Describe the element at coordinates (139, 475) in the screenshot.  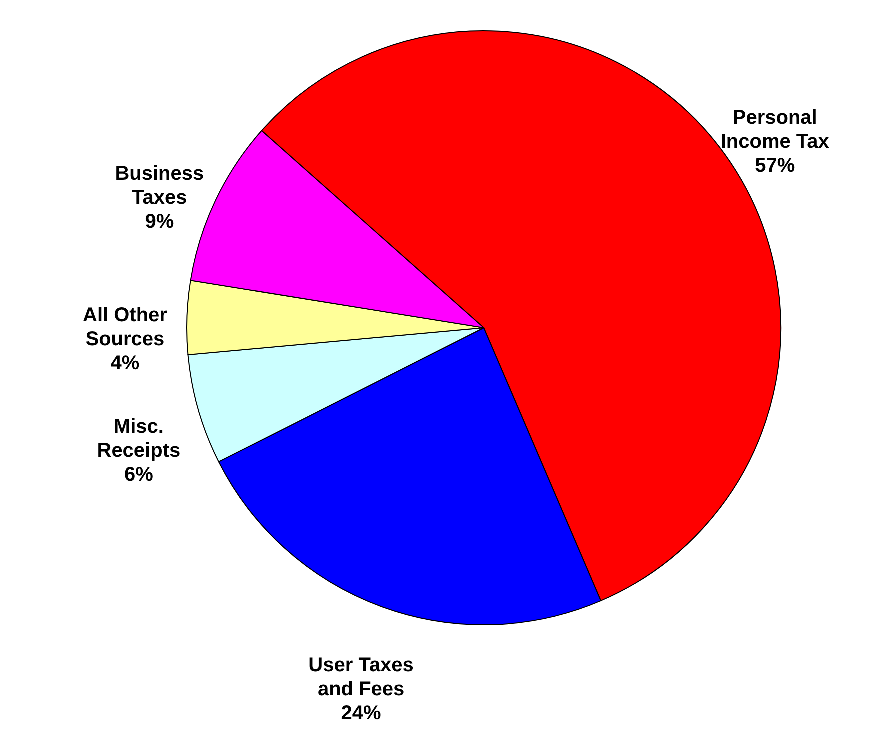
I see `data-label: 6%` at that location.